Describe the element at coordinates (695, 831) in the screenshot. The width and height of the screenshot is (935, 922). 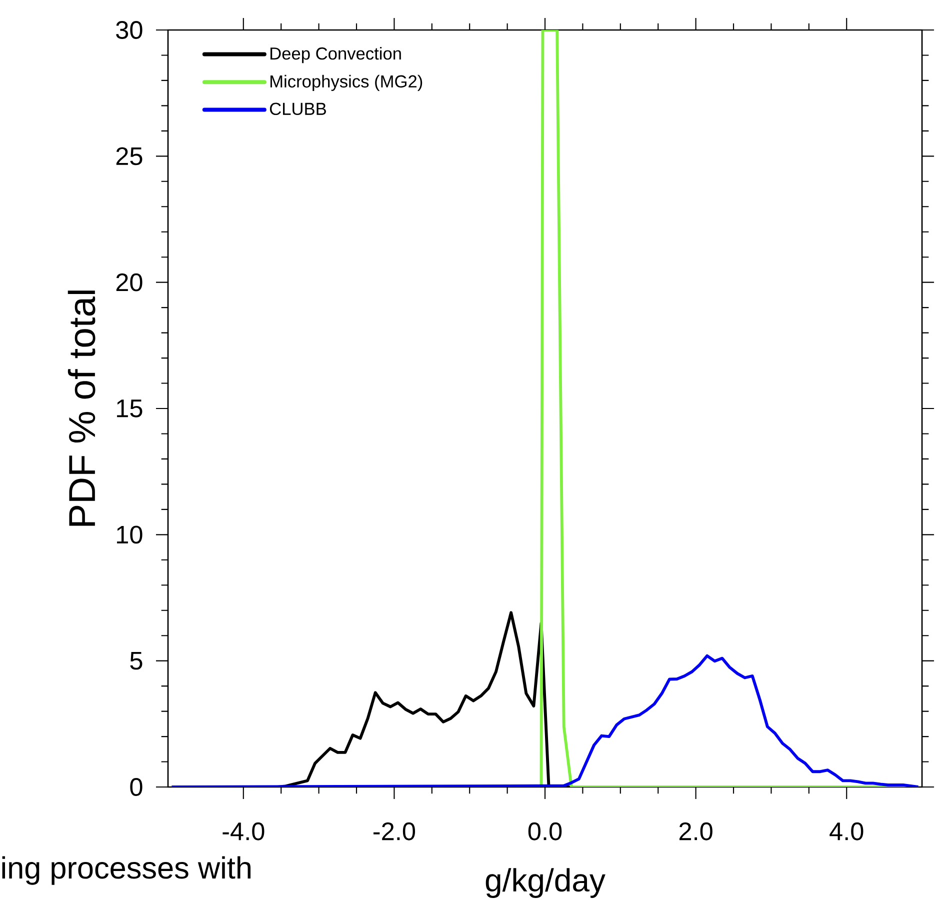
I see `x-tick-label: 2.0` at that location.